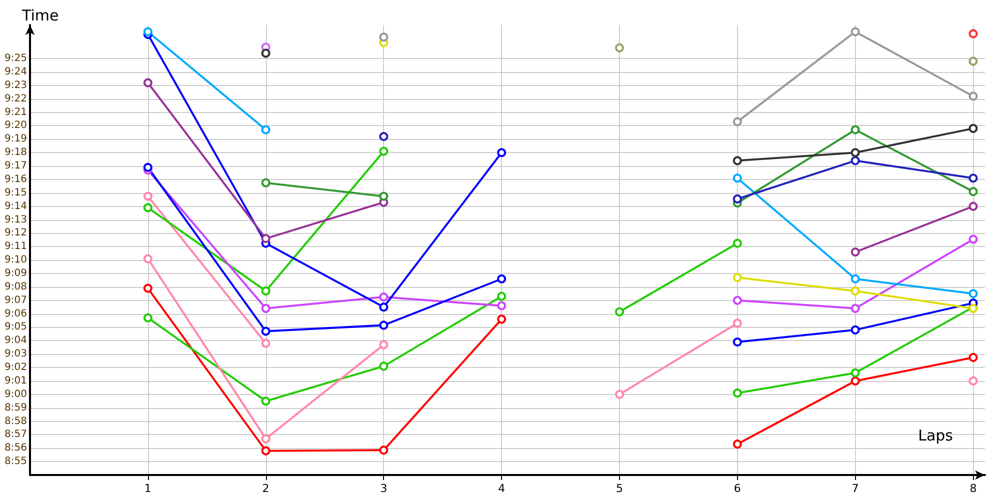 The image size is (1000, 500). Describe the element at coordinates (15, 434) in the screenshot. I see `y-tick-label: 8:57` at that location.